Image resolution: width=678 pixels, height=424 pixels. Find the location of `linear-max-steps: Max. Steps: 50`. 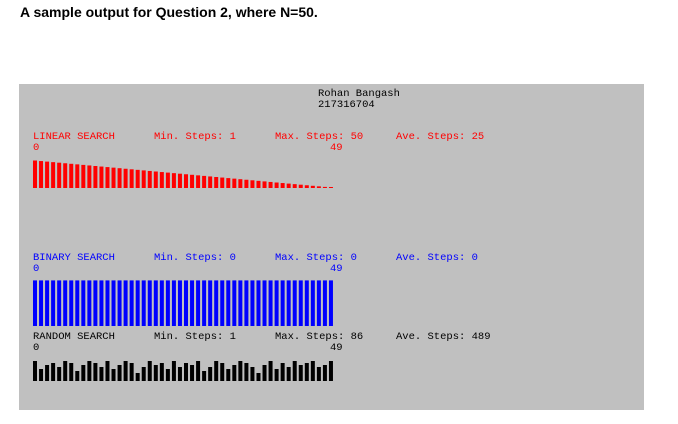

linear-max-steps: Max. Steps: 50 is located at coordinates (319, 137).